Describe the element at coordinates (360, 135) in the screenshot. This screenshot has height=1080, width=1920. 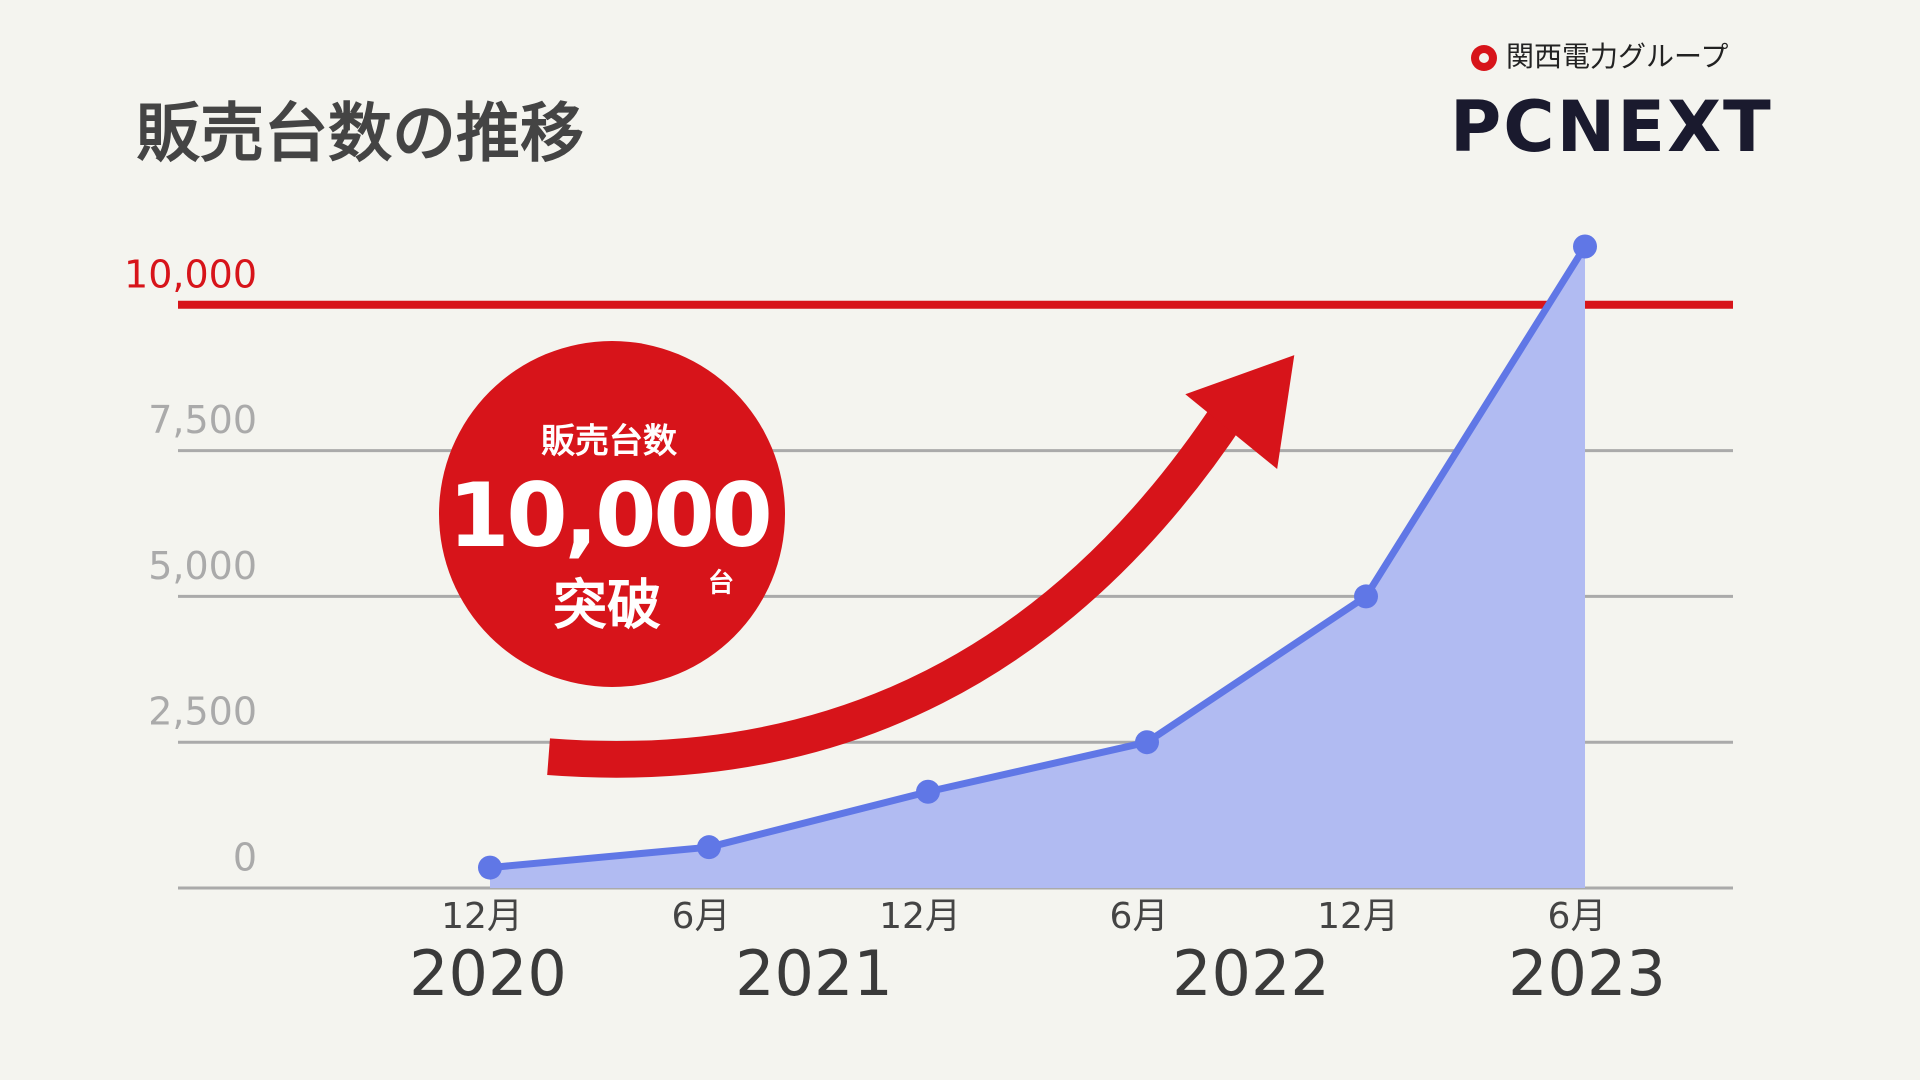
I see `chart-title: 販売台数の推移` at that location.